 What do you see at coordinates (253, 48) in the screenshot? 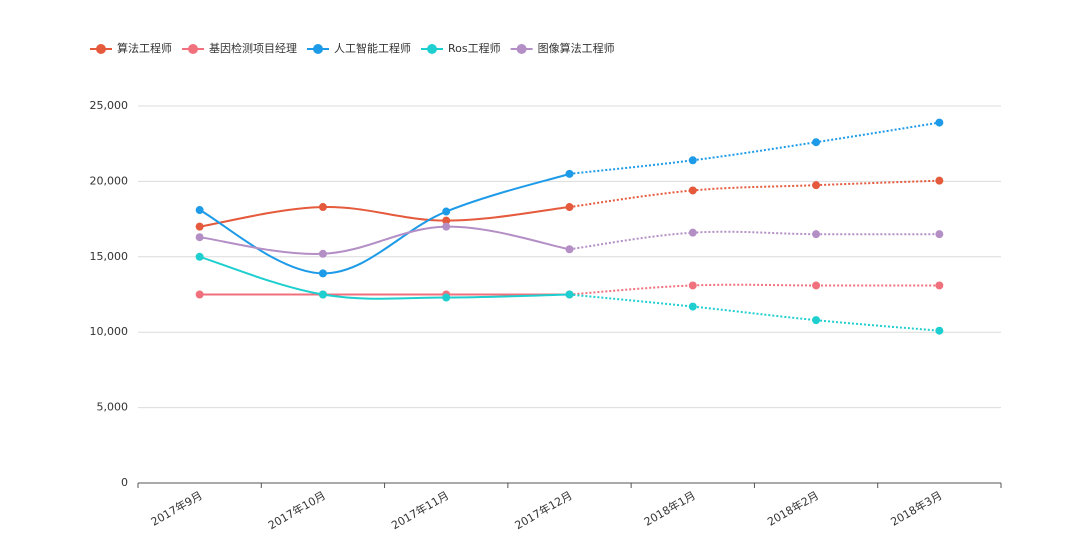
I see `legend-label: 基因检测项目经理` at bounding box center [253, 48].